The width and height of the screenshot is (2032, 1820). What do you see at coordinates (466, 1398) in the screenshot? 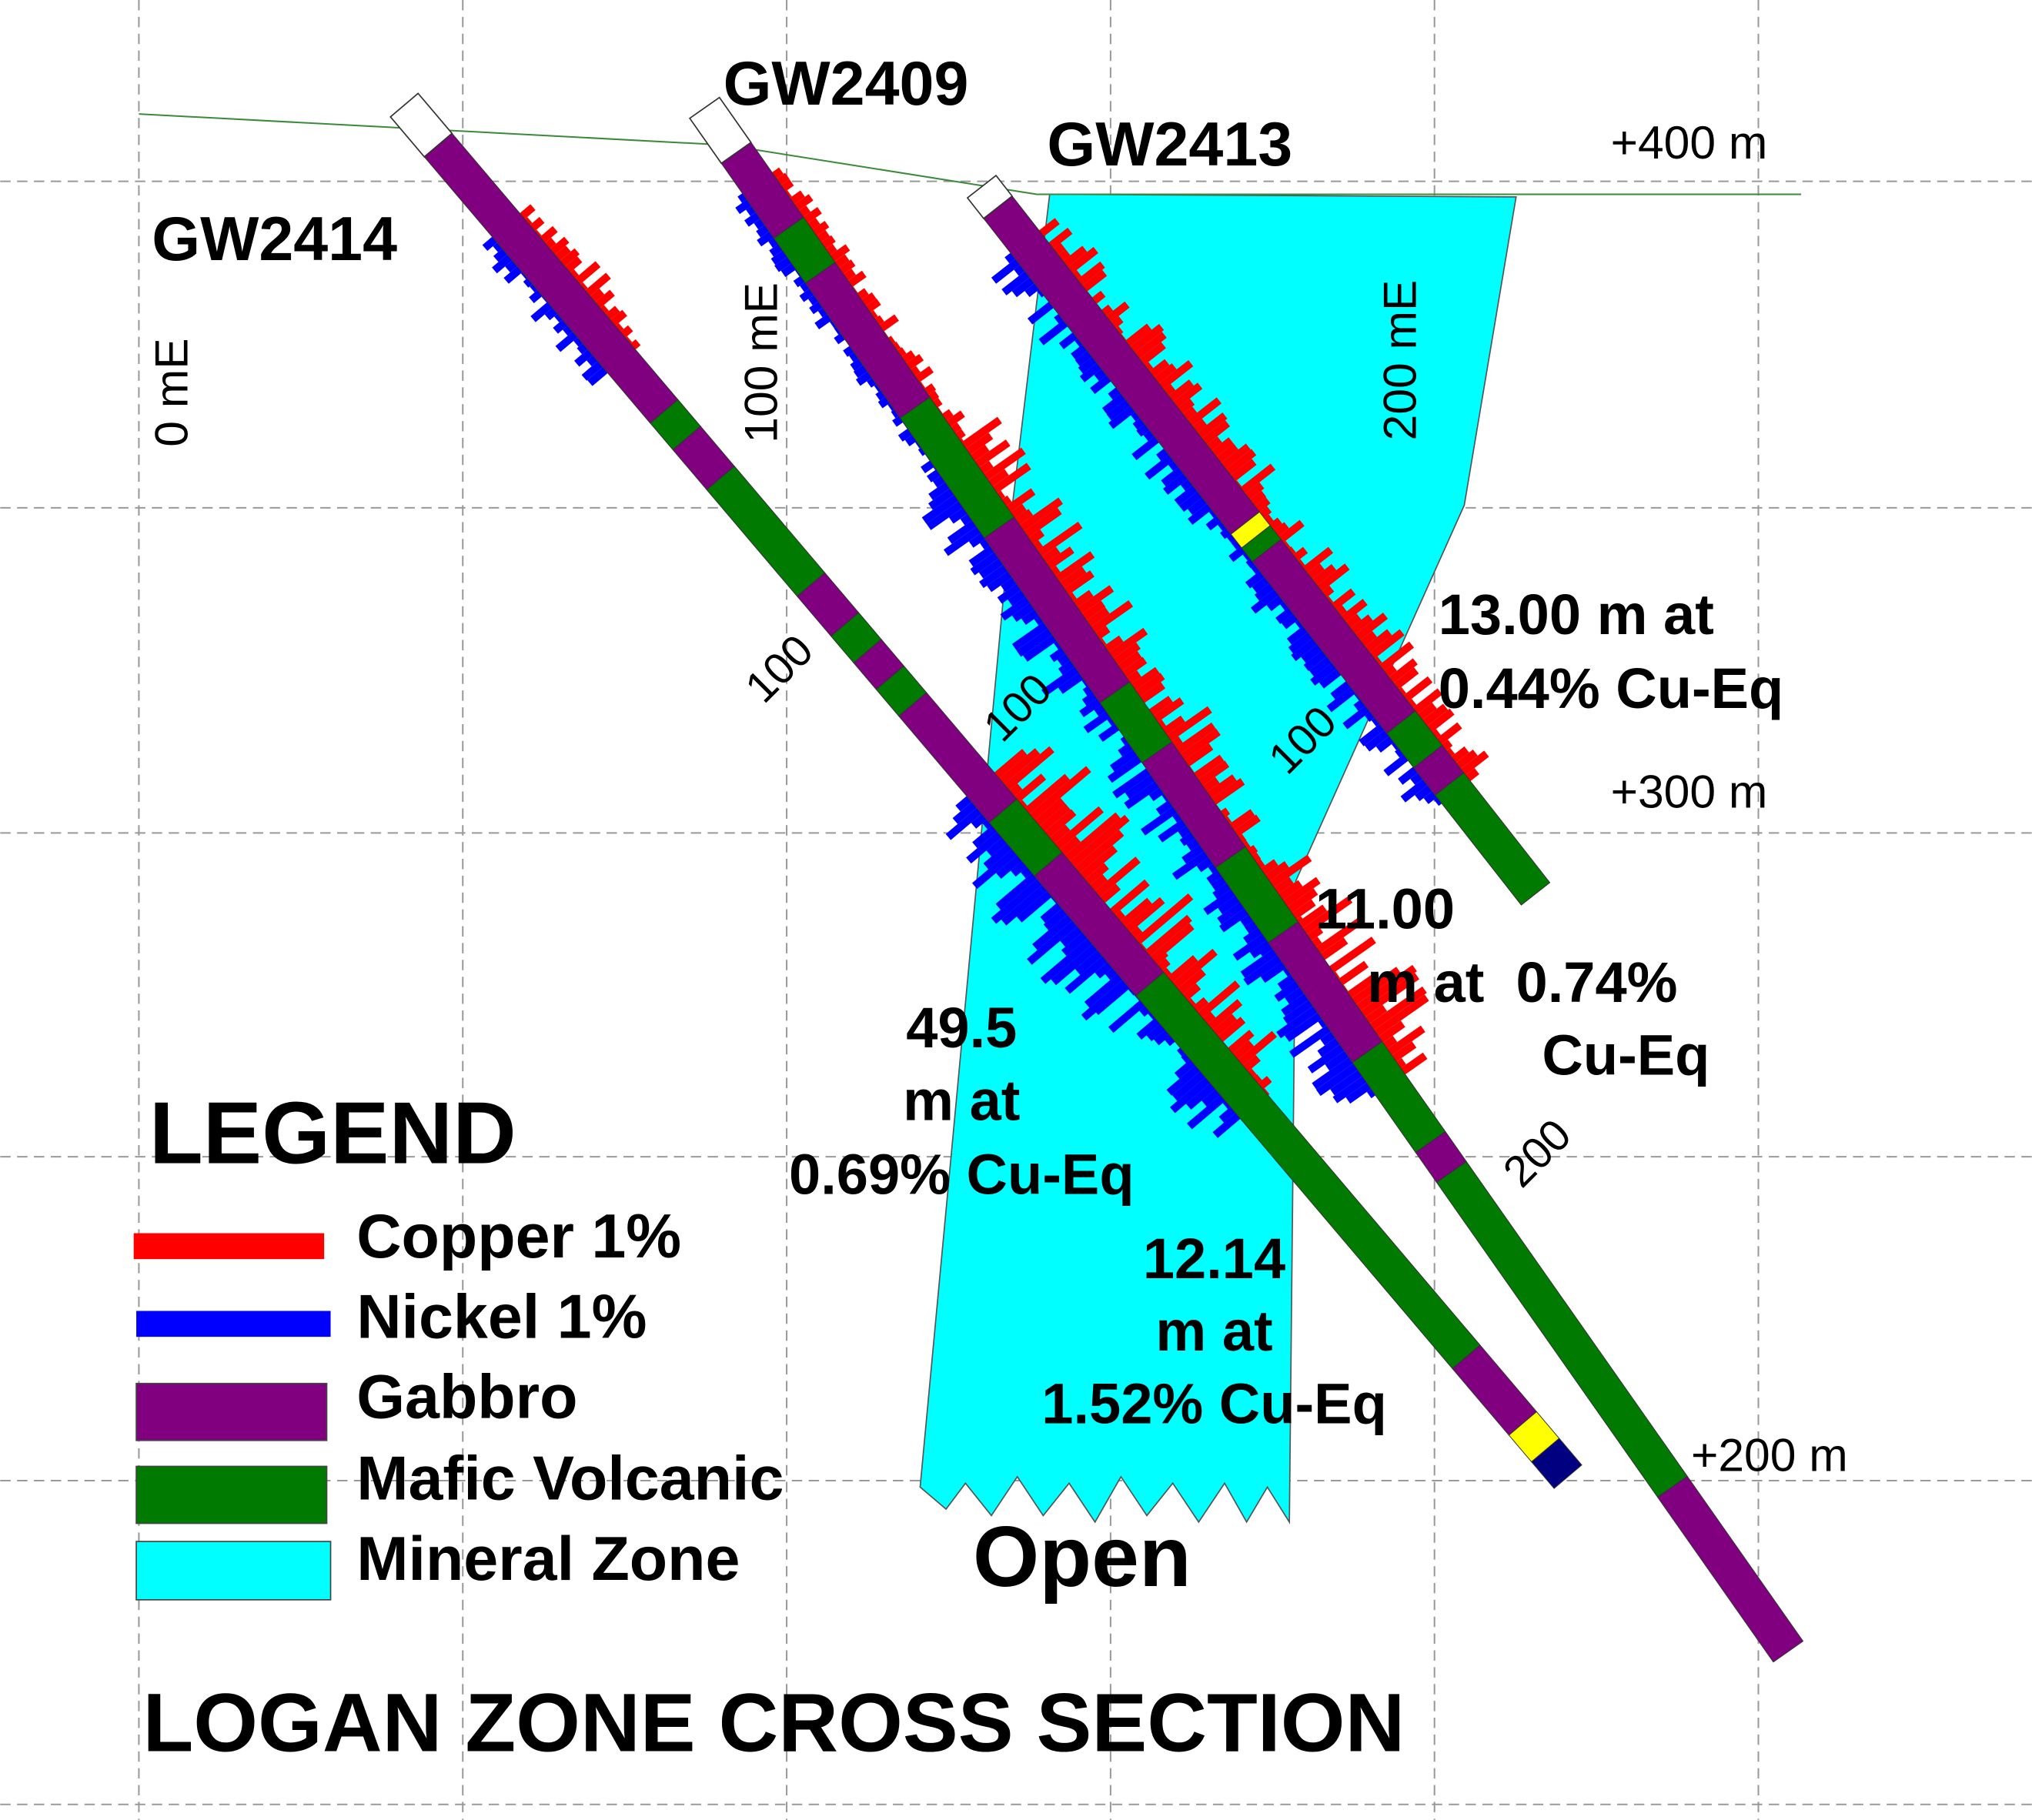
I see `legend-label: Gabbro` at bounding box center [466, 1398].